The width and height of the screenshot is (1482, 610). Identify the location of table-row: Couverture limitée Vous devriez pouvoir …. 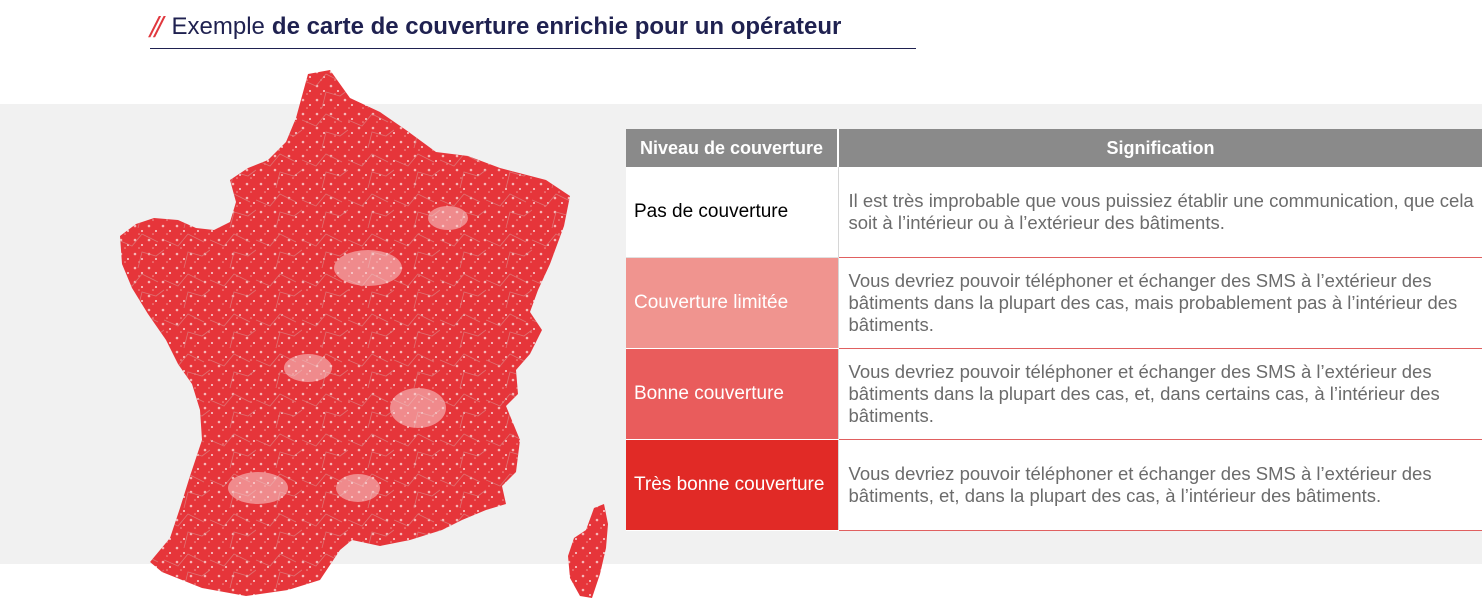
(1054, 303).